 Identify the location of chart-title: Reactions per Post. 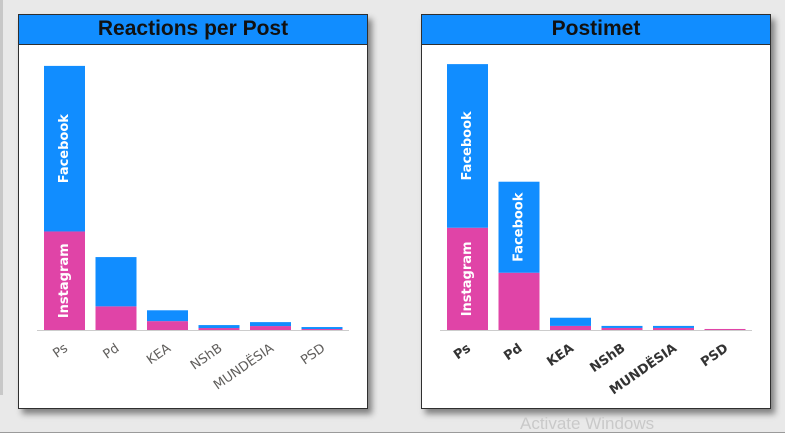
(193, 30).